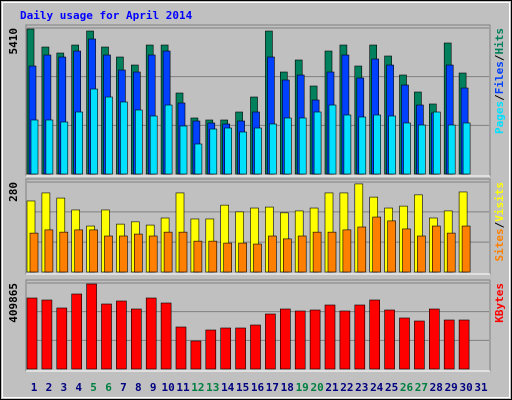  What do you see at coordinates (332, 387) in the screenshot?
I see `x-tick-label: 21` at bounding box center [332, 387].